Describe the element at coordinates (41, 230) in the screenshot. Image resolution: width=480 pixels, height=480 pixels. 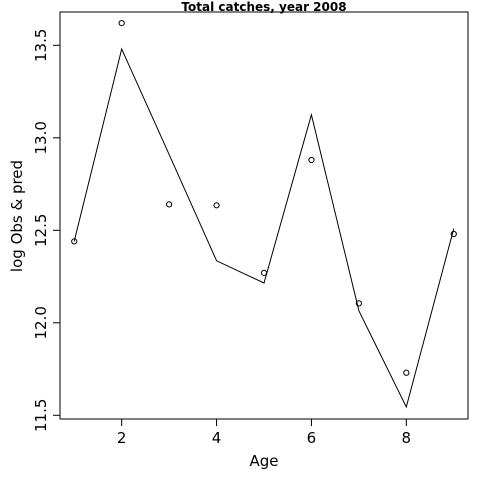
I see `y-tick-label: 12.5` at that location.